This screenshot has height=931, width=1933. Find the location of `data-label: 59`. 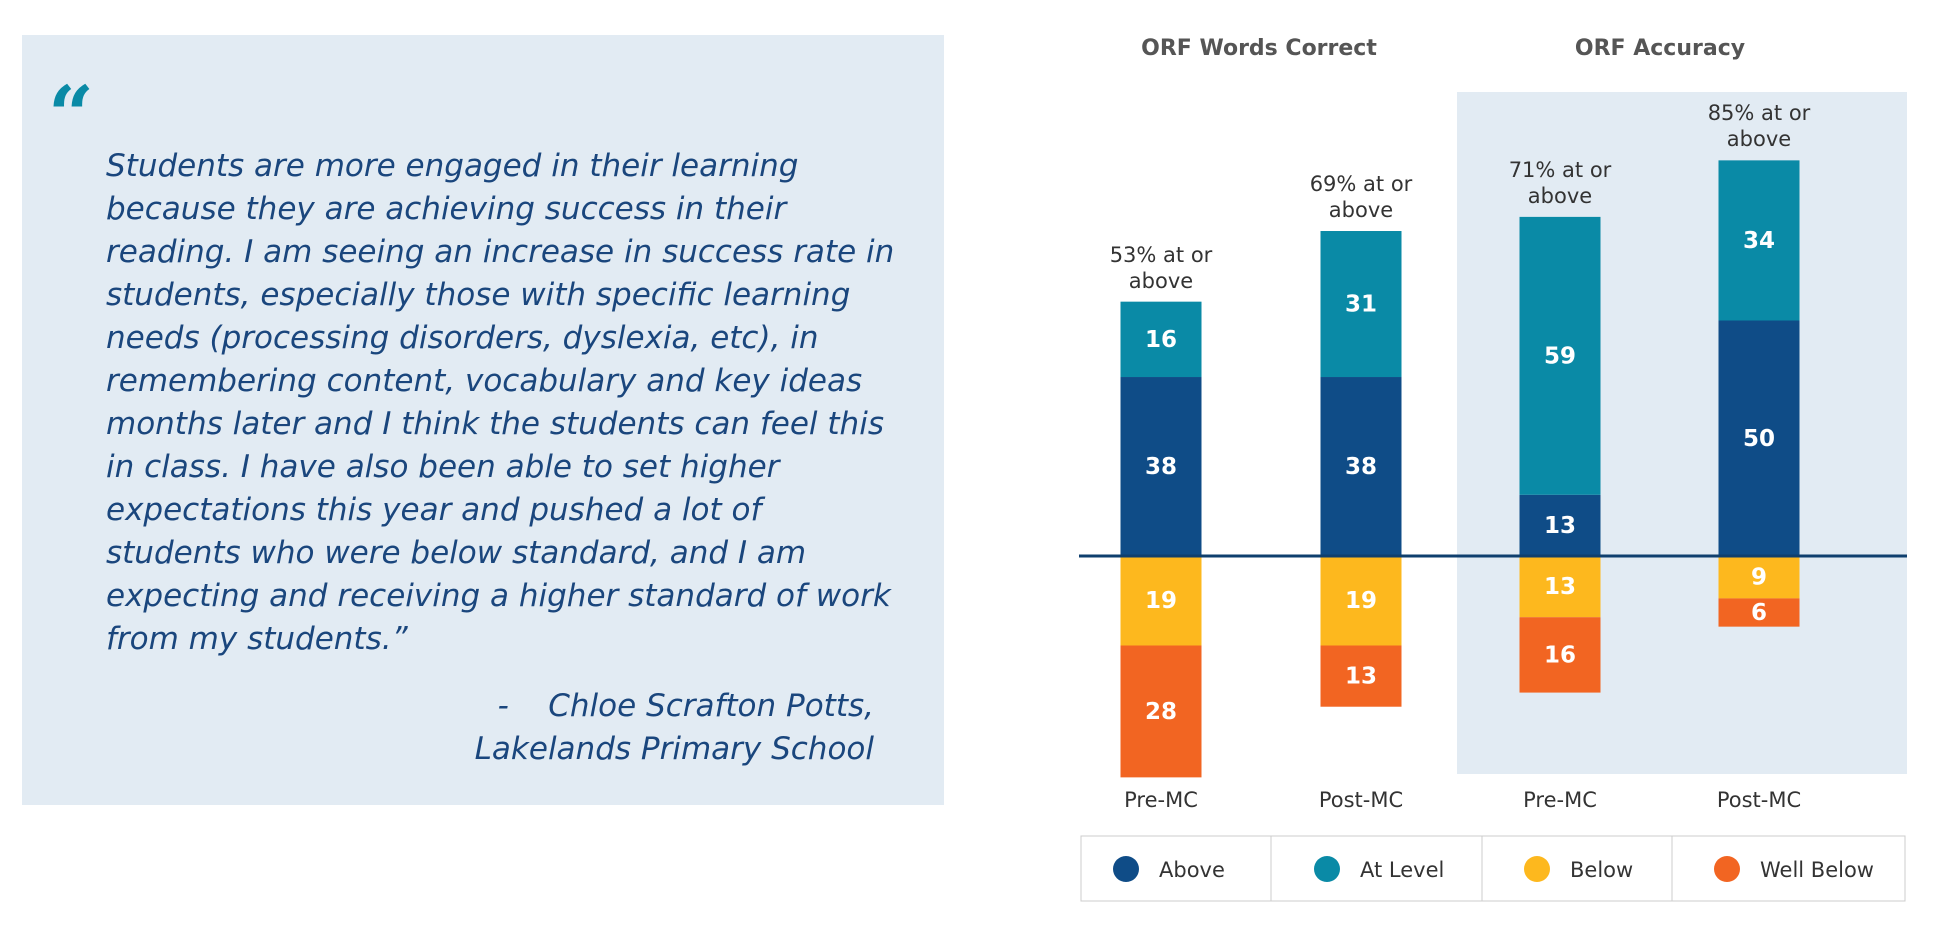

data-label: 59 is located at coordinates (1560, 356).